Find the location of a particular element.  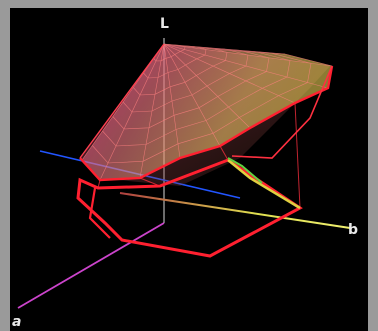

a-neg-axis-label: a is located at coordinates (16, 322).